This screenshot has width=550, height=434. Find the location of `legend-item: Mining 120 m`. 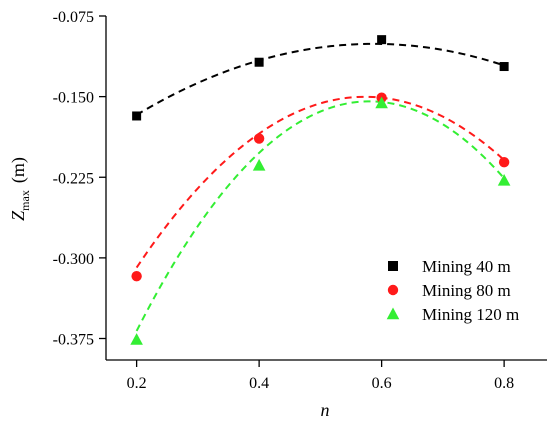

legend-item: Mining 120 m is located at coordinates (452, 314).